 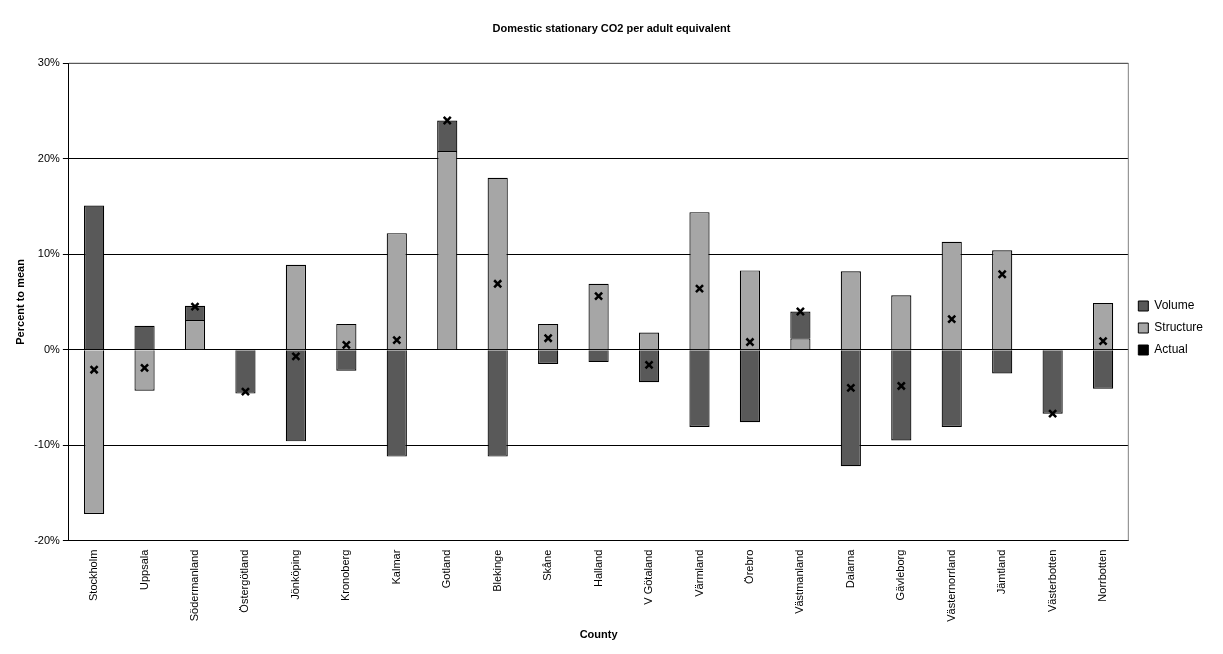 I want to click on legend-label: Volume, so click(x=1174, y=305).